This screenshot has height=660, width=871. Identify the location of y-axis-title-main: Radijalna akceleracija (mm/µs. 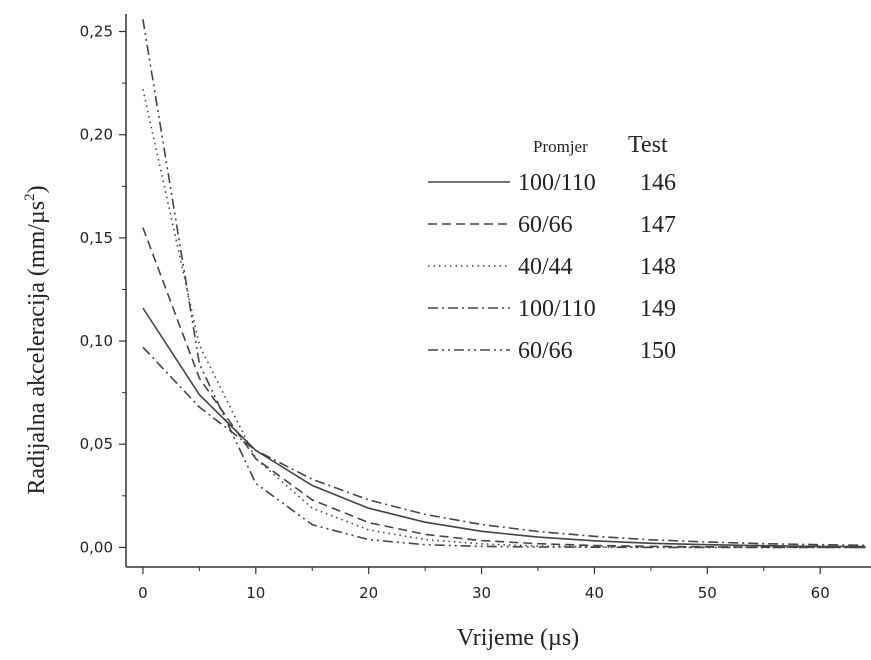
(37, 348).